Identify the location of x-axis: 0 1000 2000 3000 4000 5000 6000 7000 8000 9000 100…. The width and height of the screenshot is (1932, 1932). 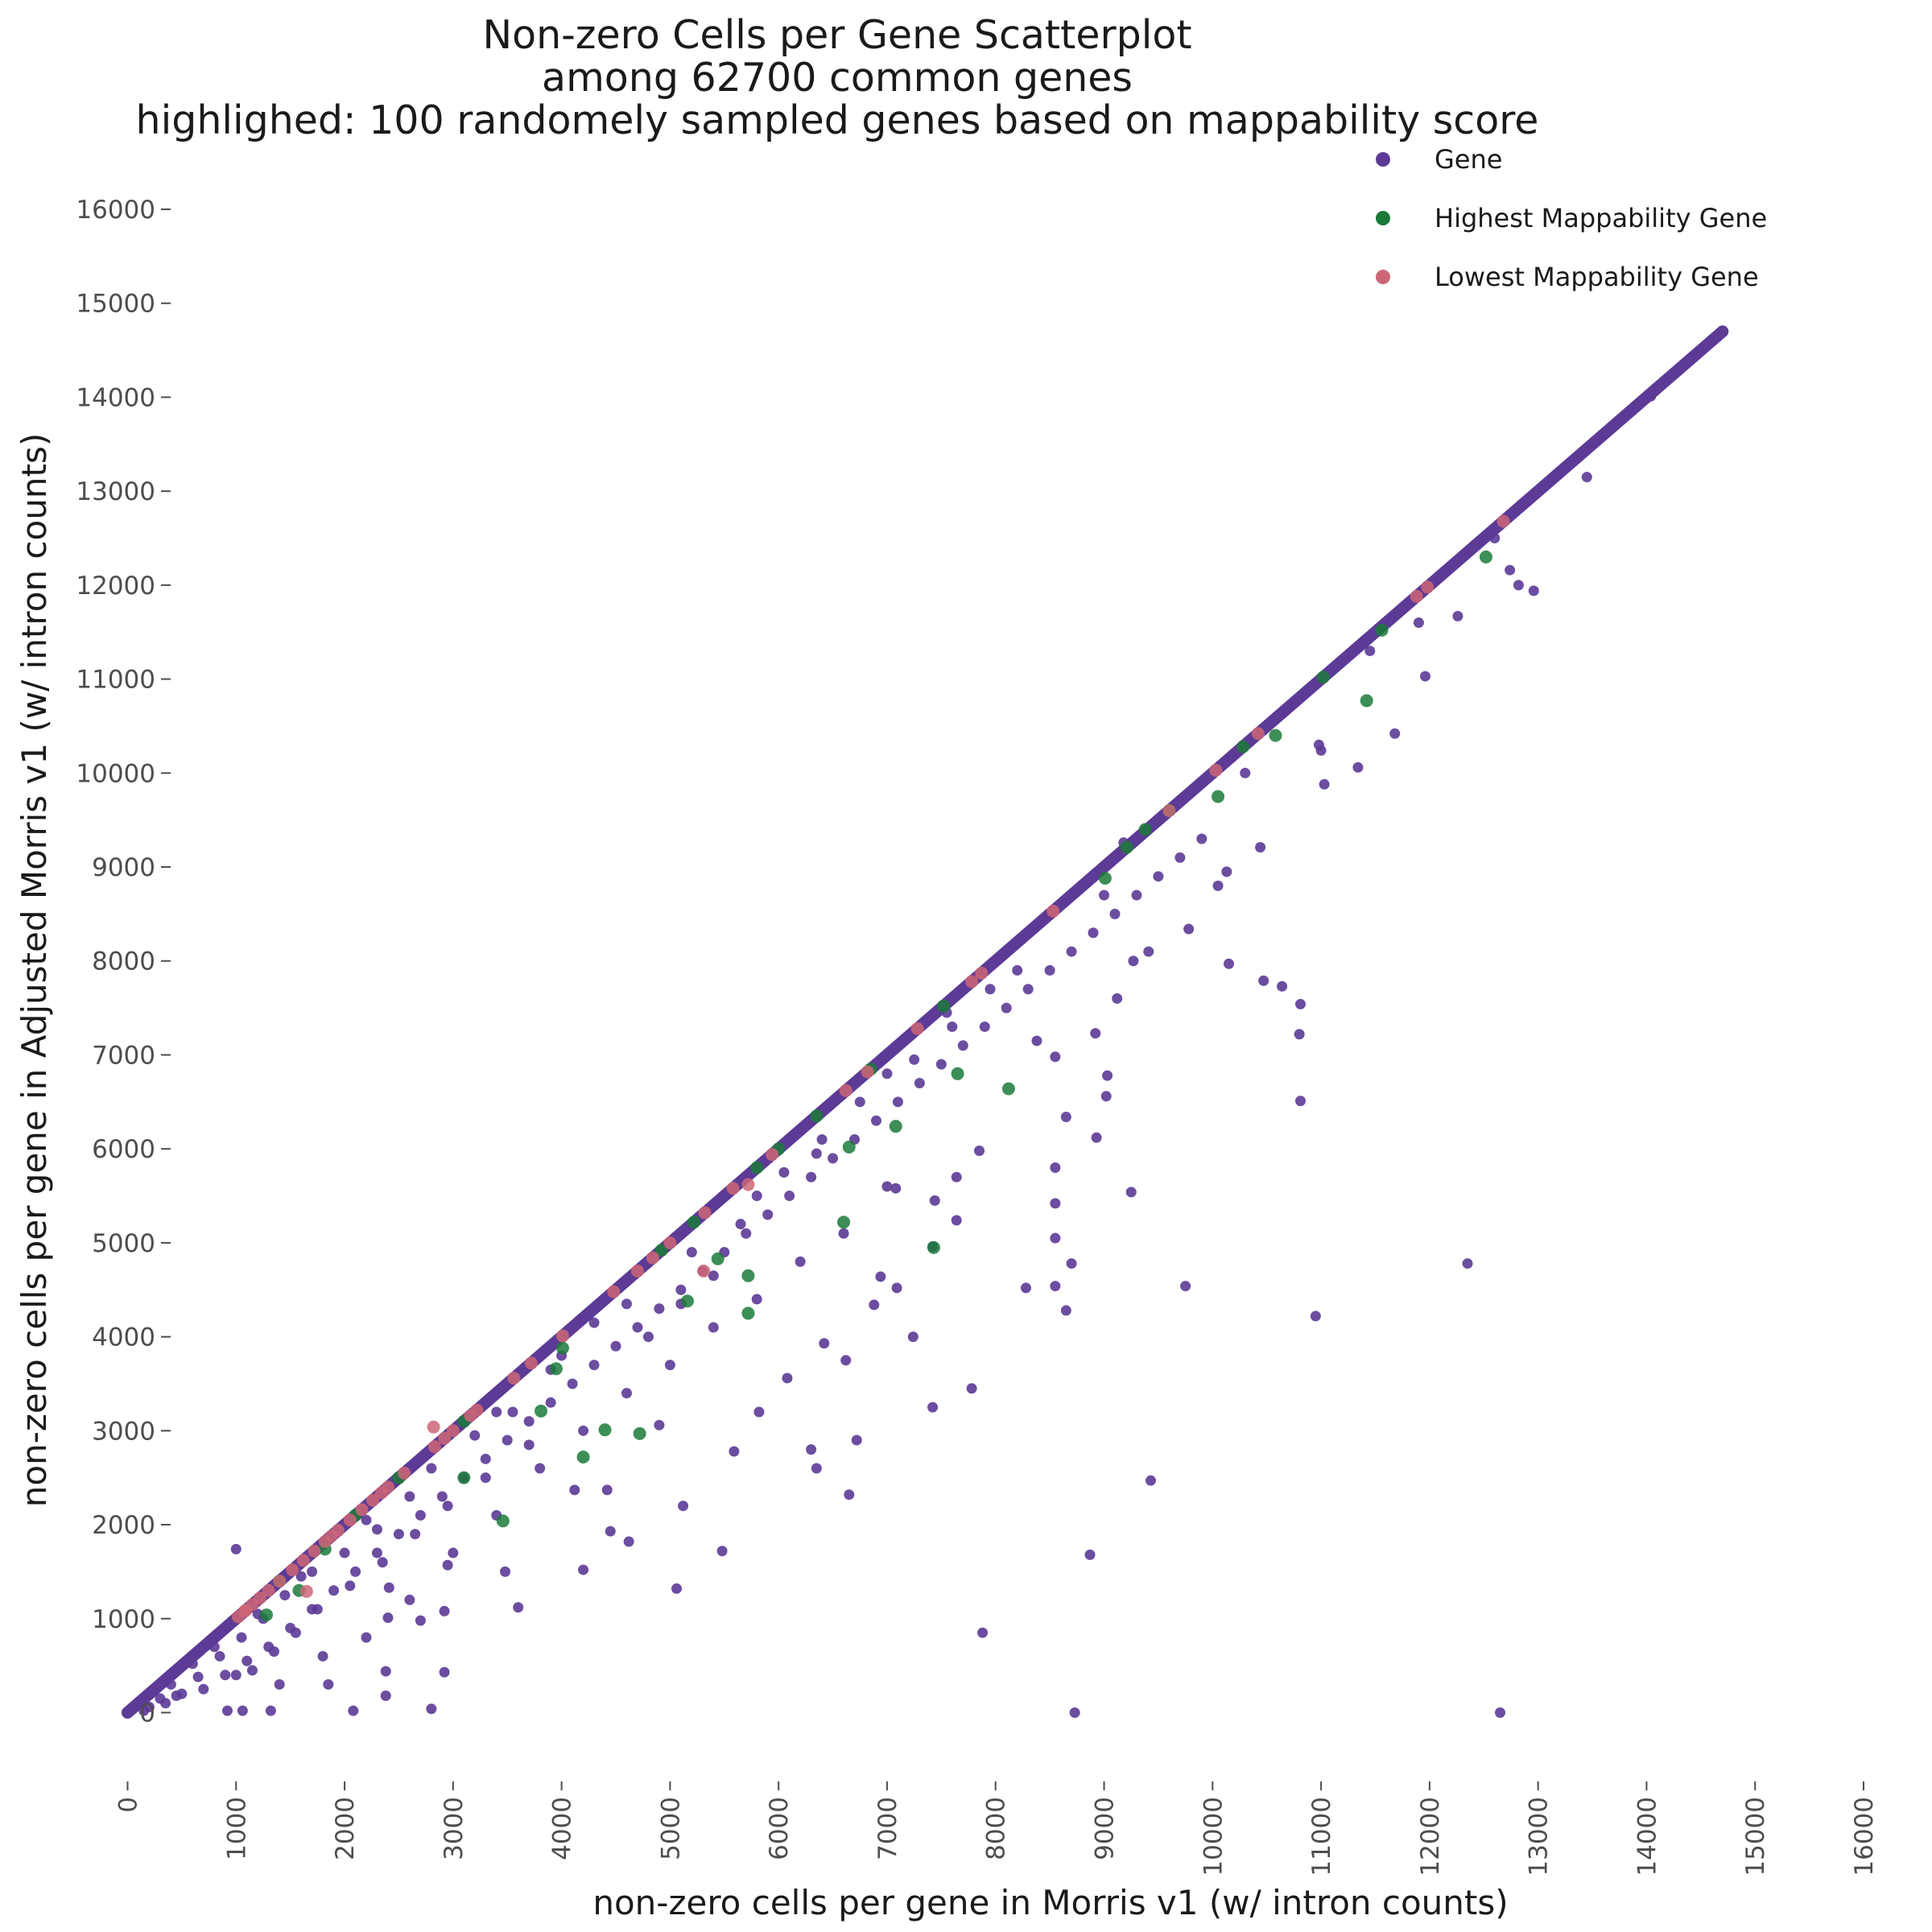
(996, 1828).